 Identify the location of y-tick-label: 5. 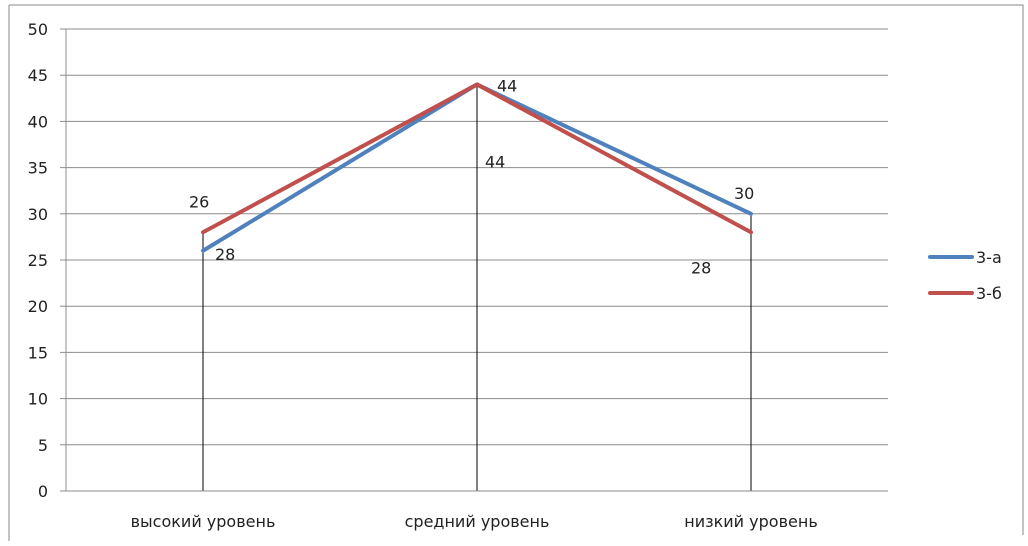
(43, 445).